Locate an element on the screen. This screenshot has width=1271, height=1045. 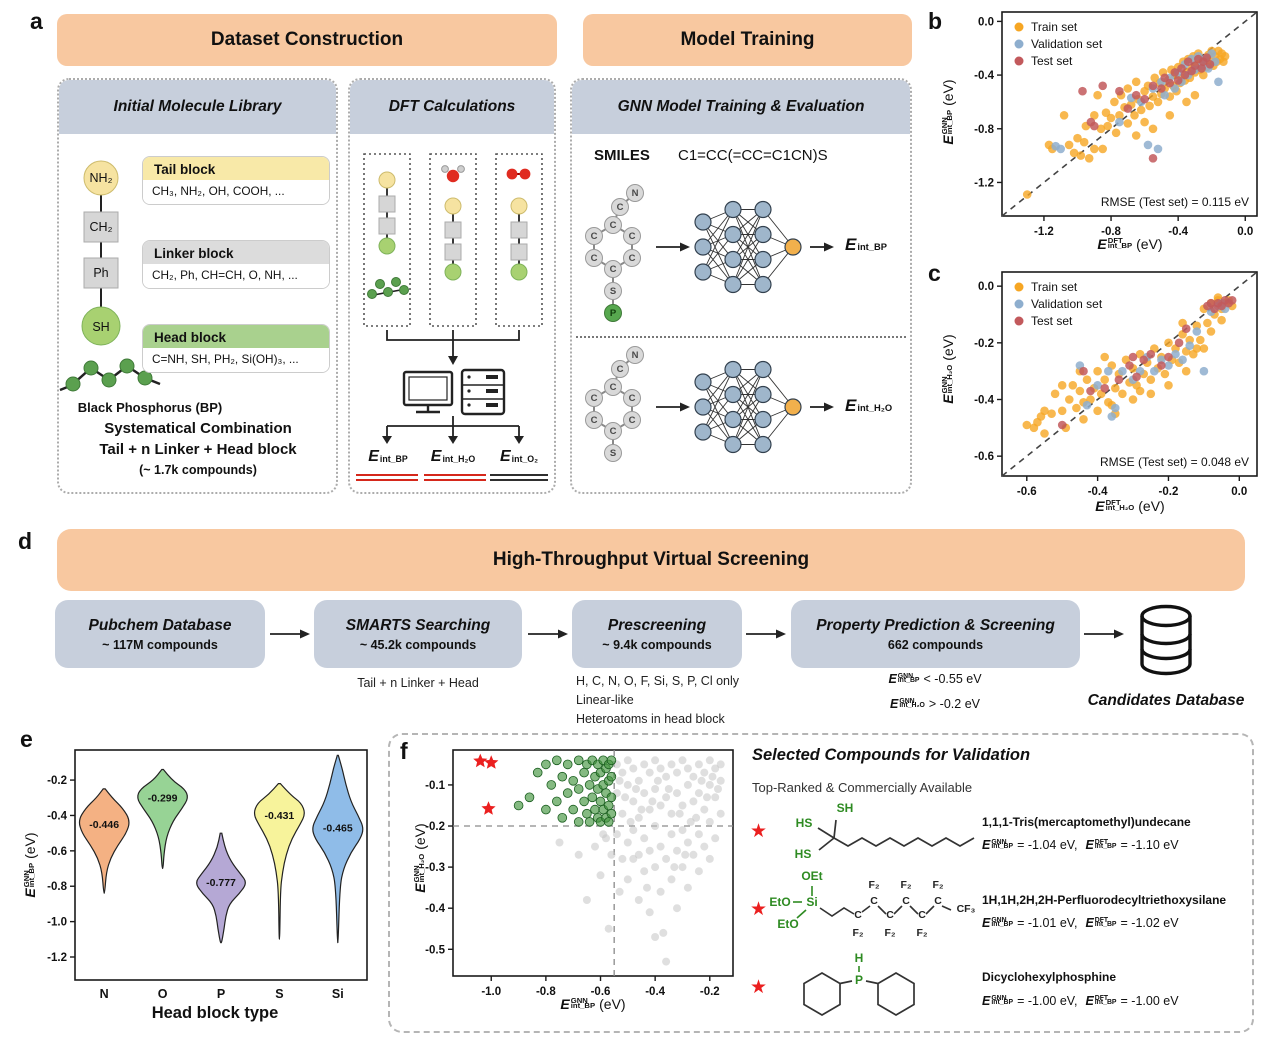
gnn-model-row-h2o: C N C C C C C C S is located at coordinates (709, 404).